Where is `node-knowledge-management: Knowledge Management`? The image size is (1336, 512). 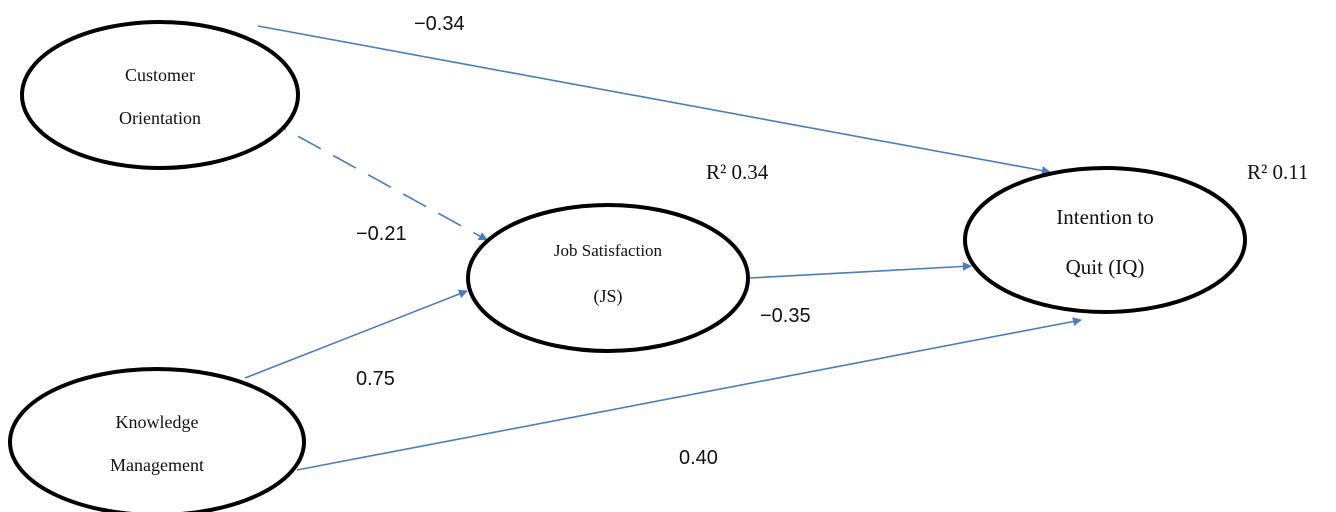
node-knowledge-management: Knowledge Management is located at coordinates (157, 439).